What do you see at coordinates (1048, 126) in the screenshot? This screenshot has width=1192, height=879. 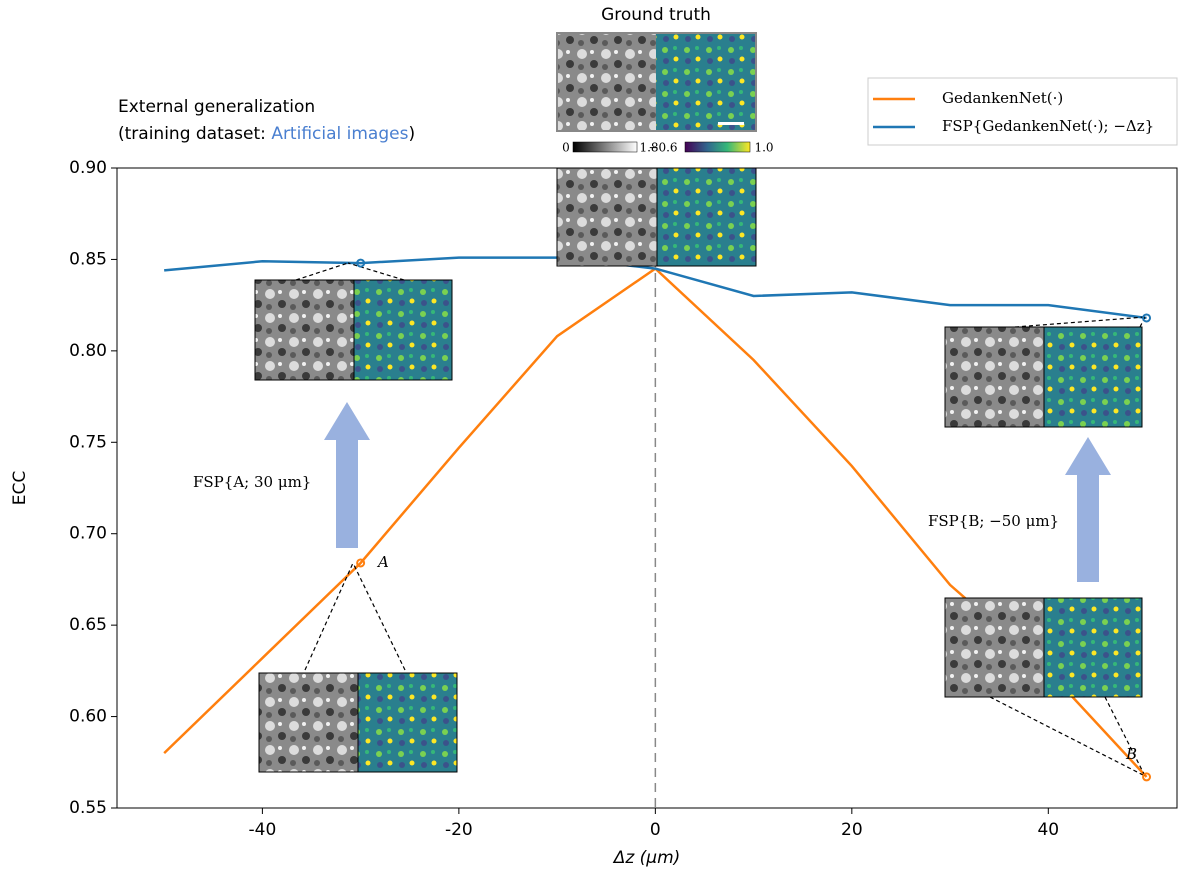 I see `legend-label: FSP{GedankenNet(·); −Δz}` at bounding box center [1048, 126].